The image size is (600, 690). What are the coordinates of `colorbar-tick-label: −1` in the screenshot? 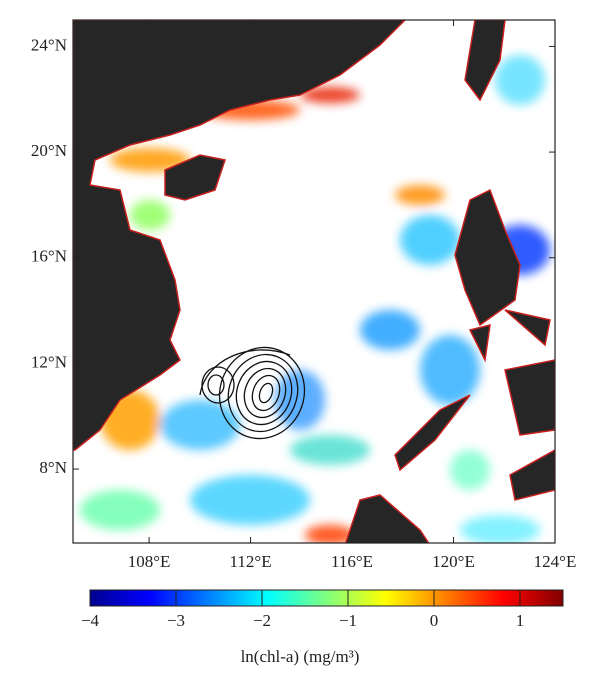 It's located at (348, 620).